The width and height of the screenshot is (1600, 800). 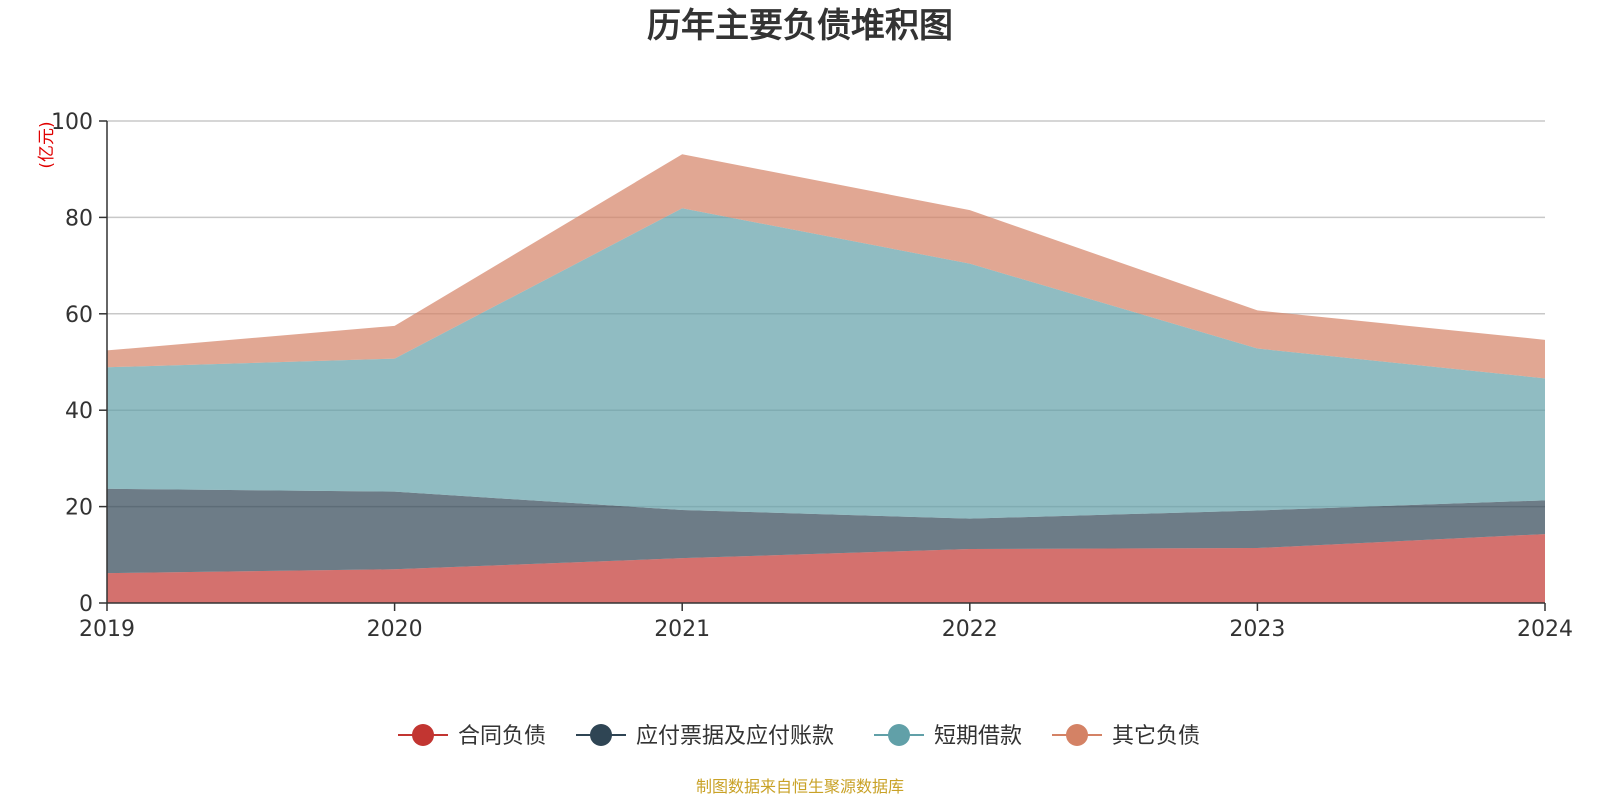 What do you see at coordinates (800, 26) in the screenshot?
I see `chart-title: 历年主要负债堆积图` at bounding box center [800, 26].